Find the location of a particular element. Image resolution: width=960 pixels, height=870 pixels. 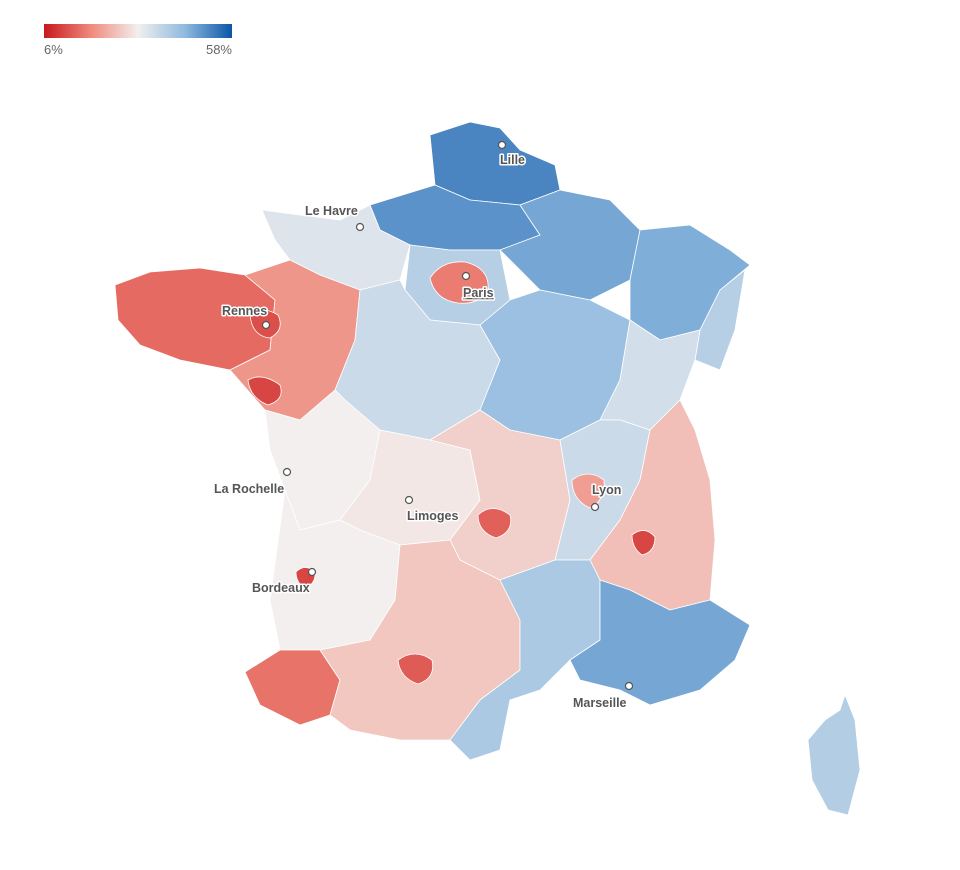

legend-max-label: 58% is located at coordinates (218, 49).